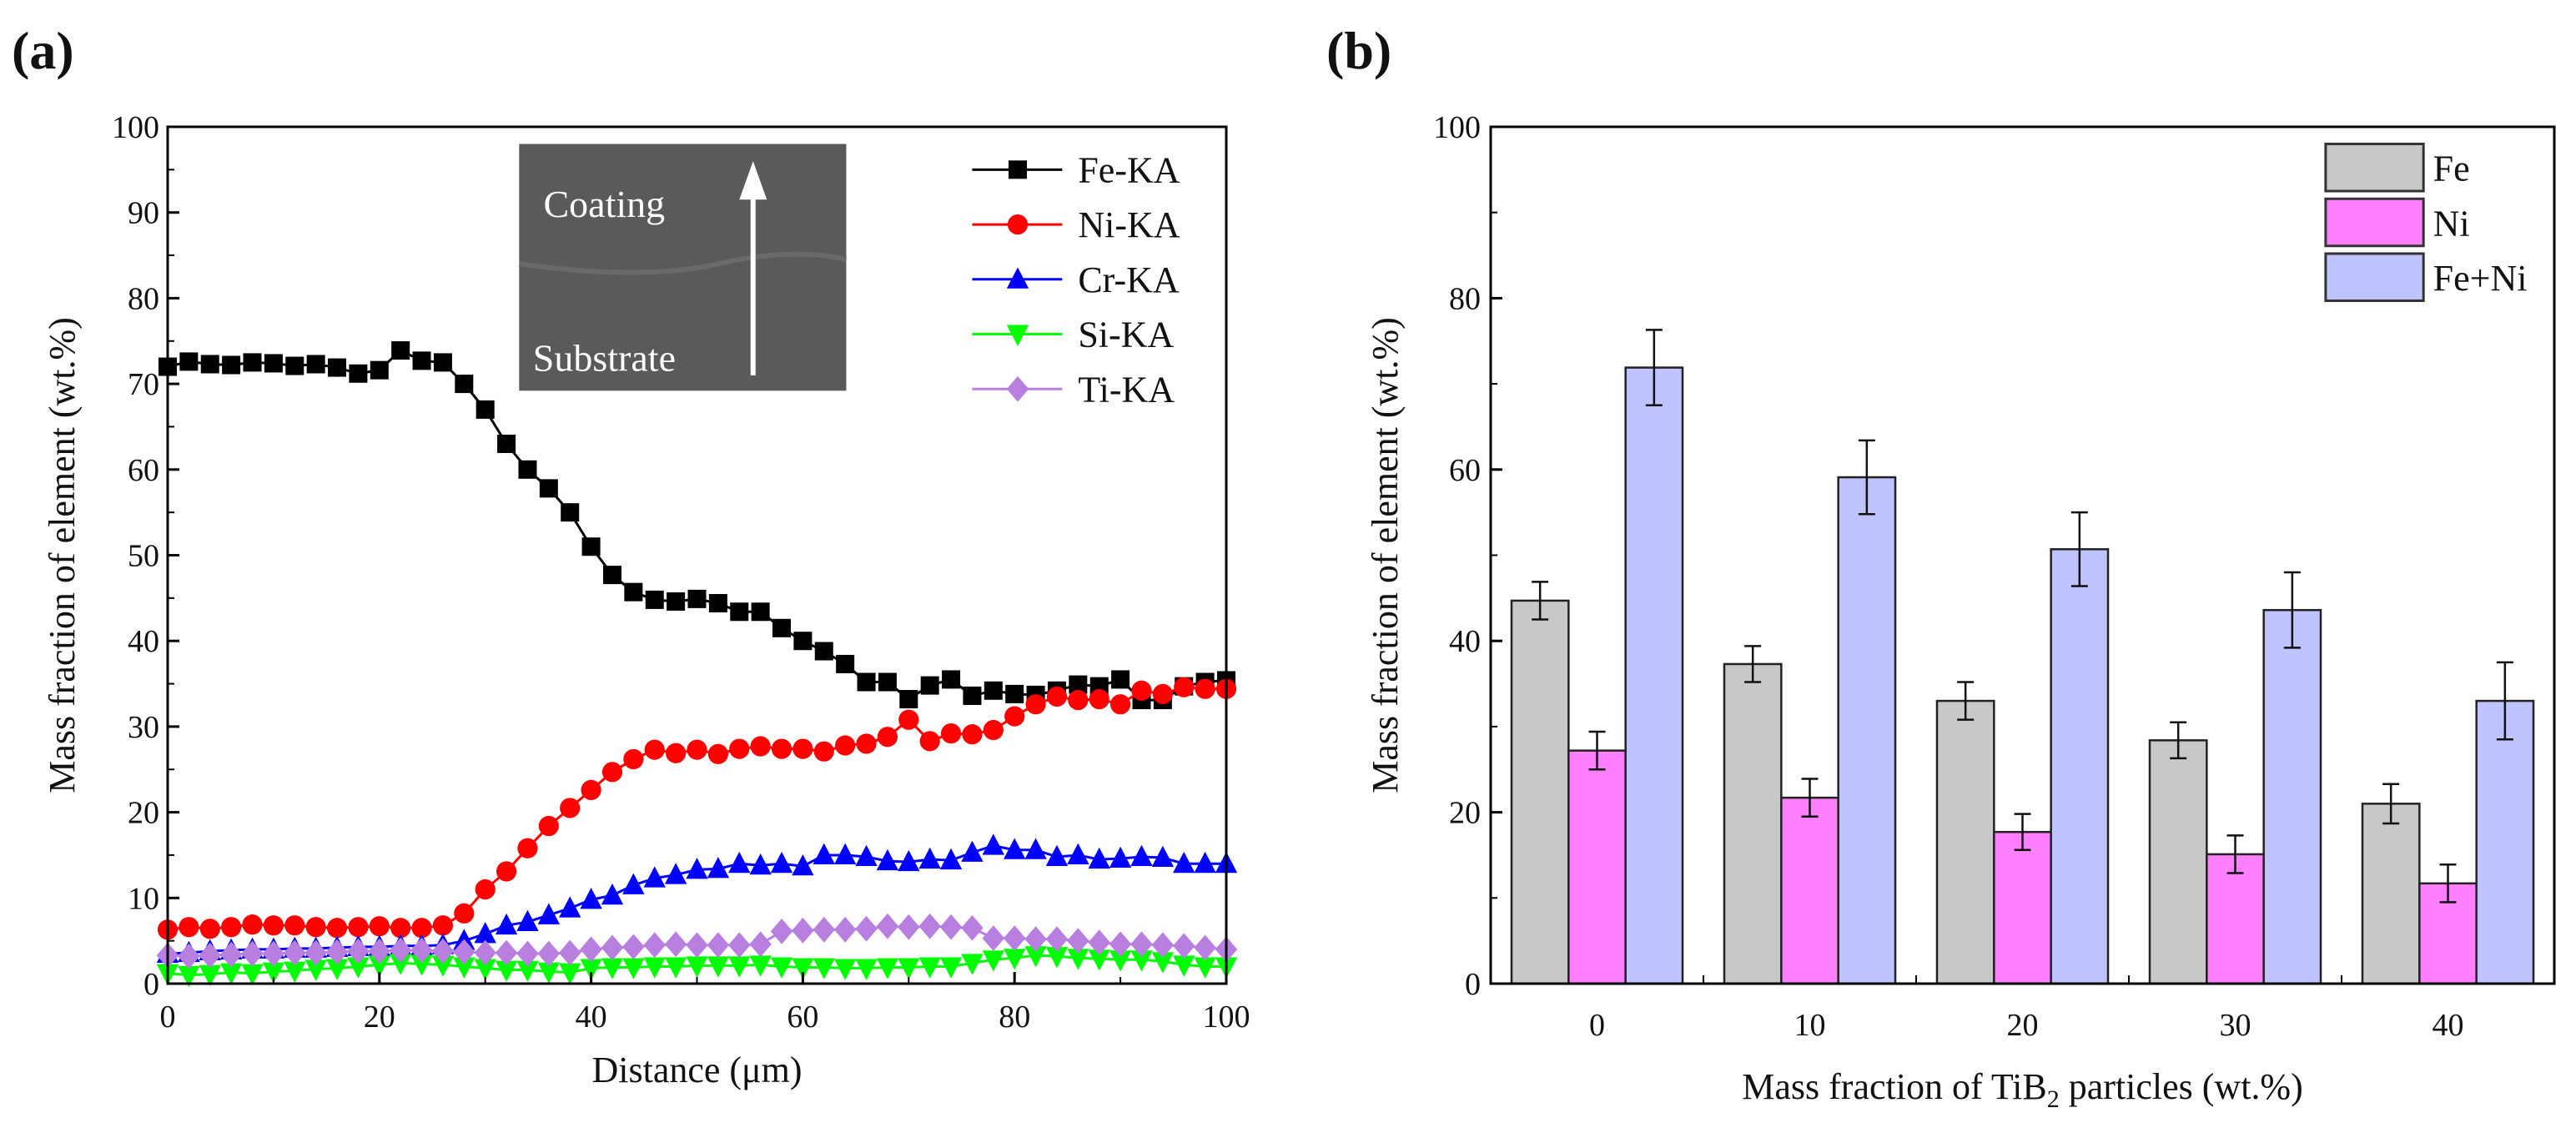 This screenshot has height=1148, width=2576. What do you see at coordinates (2505, 842) in the screenshot?
I see `bar-Fe+Ni-40` at bounding box center [2505, 842].